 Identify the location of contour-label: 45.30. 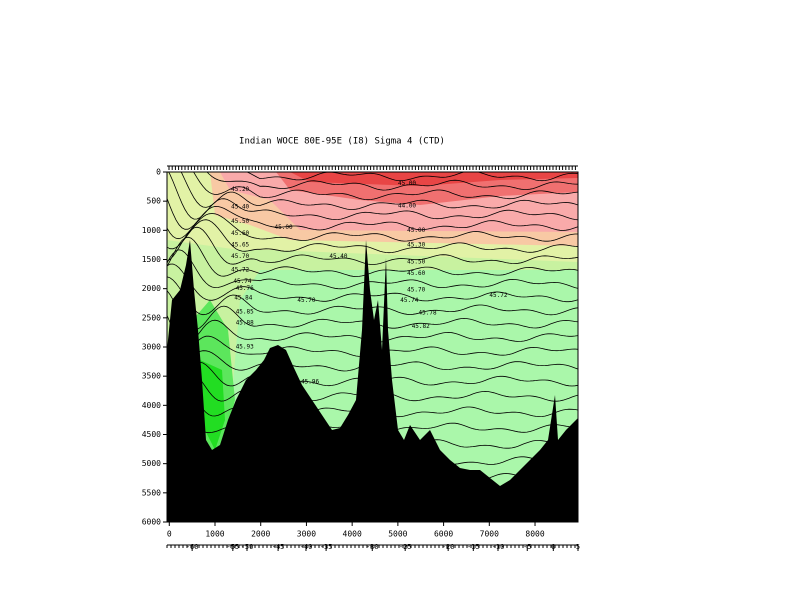
(416, 244).